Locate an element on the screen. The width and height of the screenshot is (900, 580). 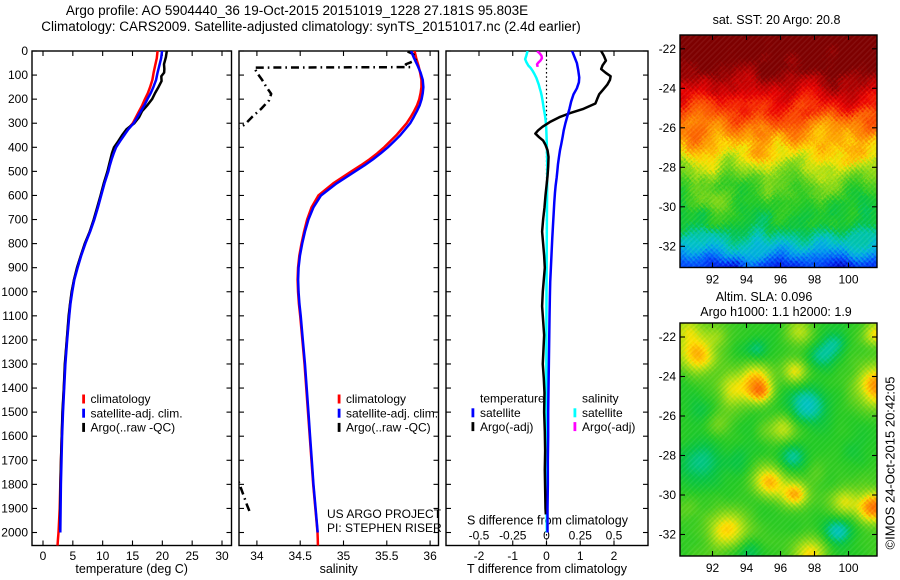
series-satellite-adj-clim- is located at coordinates (360, 292).